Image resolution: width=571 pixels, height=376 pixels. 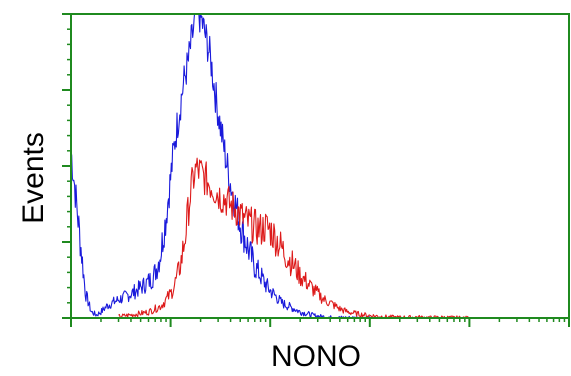 I want to click on x-axis-label: NONO, so click(x=316, y=356).